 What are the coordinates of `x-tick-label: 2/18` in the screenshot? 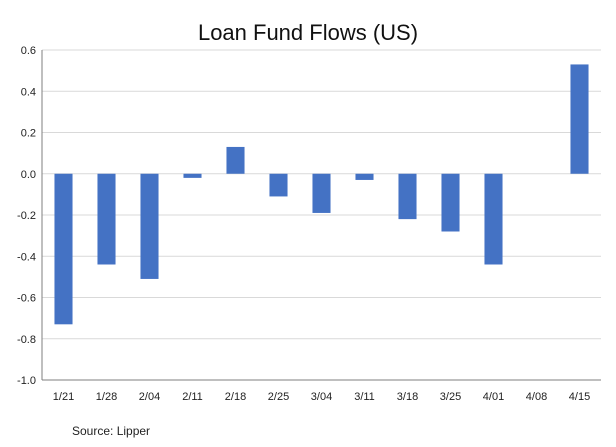 It's located at (235, 397).